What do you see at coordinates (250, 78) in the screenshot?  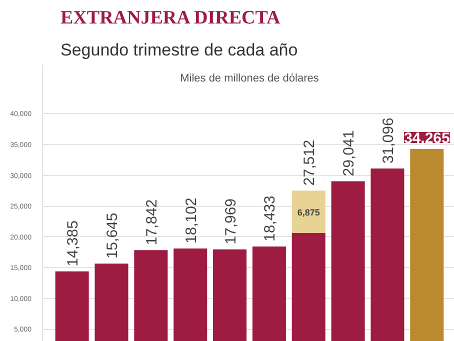 I see `y-axis-title: Miles de millones de dólares` at bounding box center [250, 78].